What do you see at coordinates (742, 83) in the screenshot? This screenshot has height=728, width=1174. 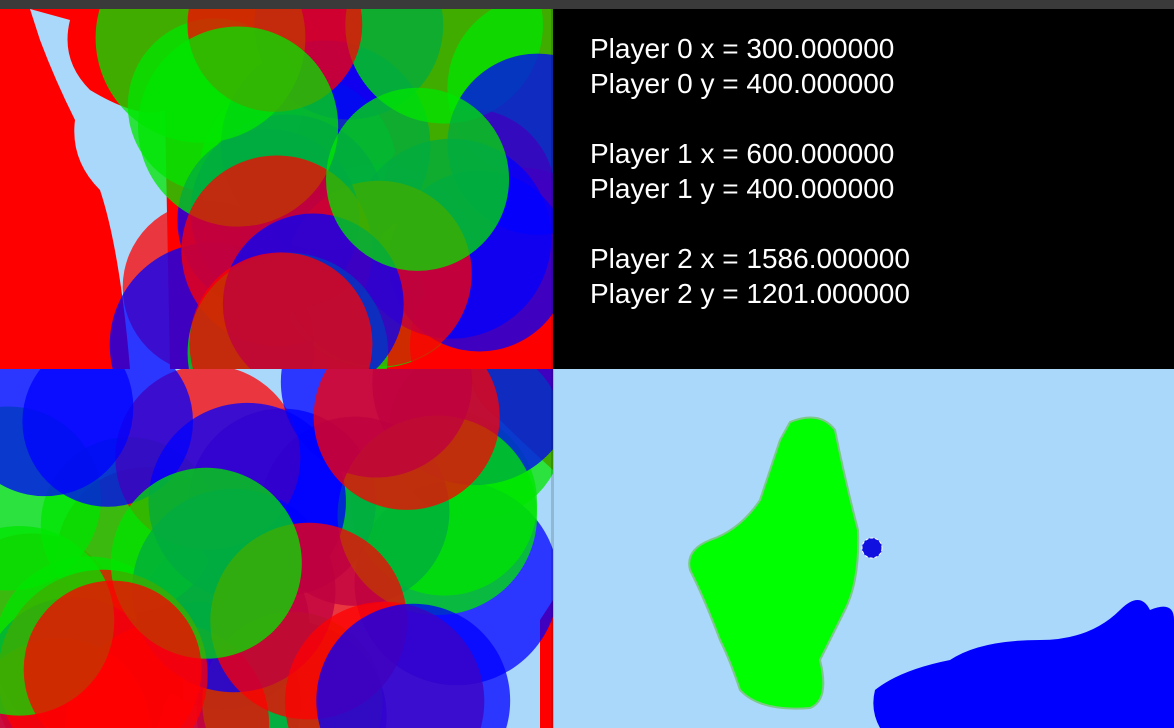 I see `debug-line: Player 0 y = 400.000000` at bounding box center [742, 83].